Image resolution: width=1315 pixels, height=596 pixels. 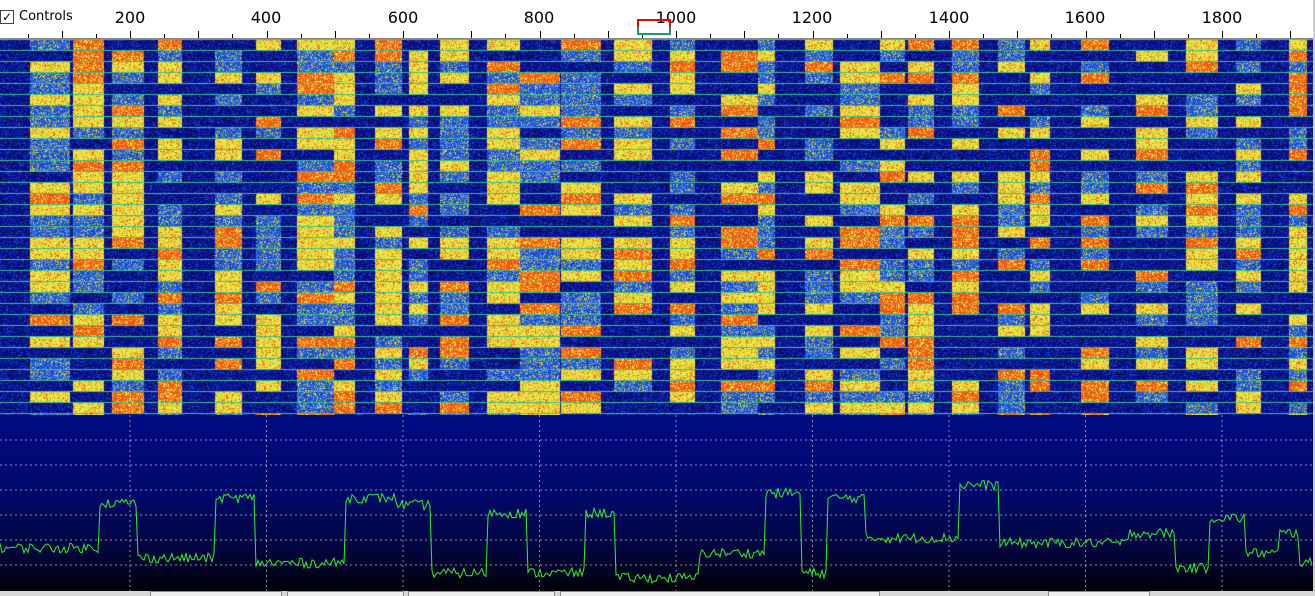 What do you see at coordinates (403, 17) in the screenshot?
I see `ruler-label-600: 600` at bounding box center [403, 17].